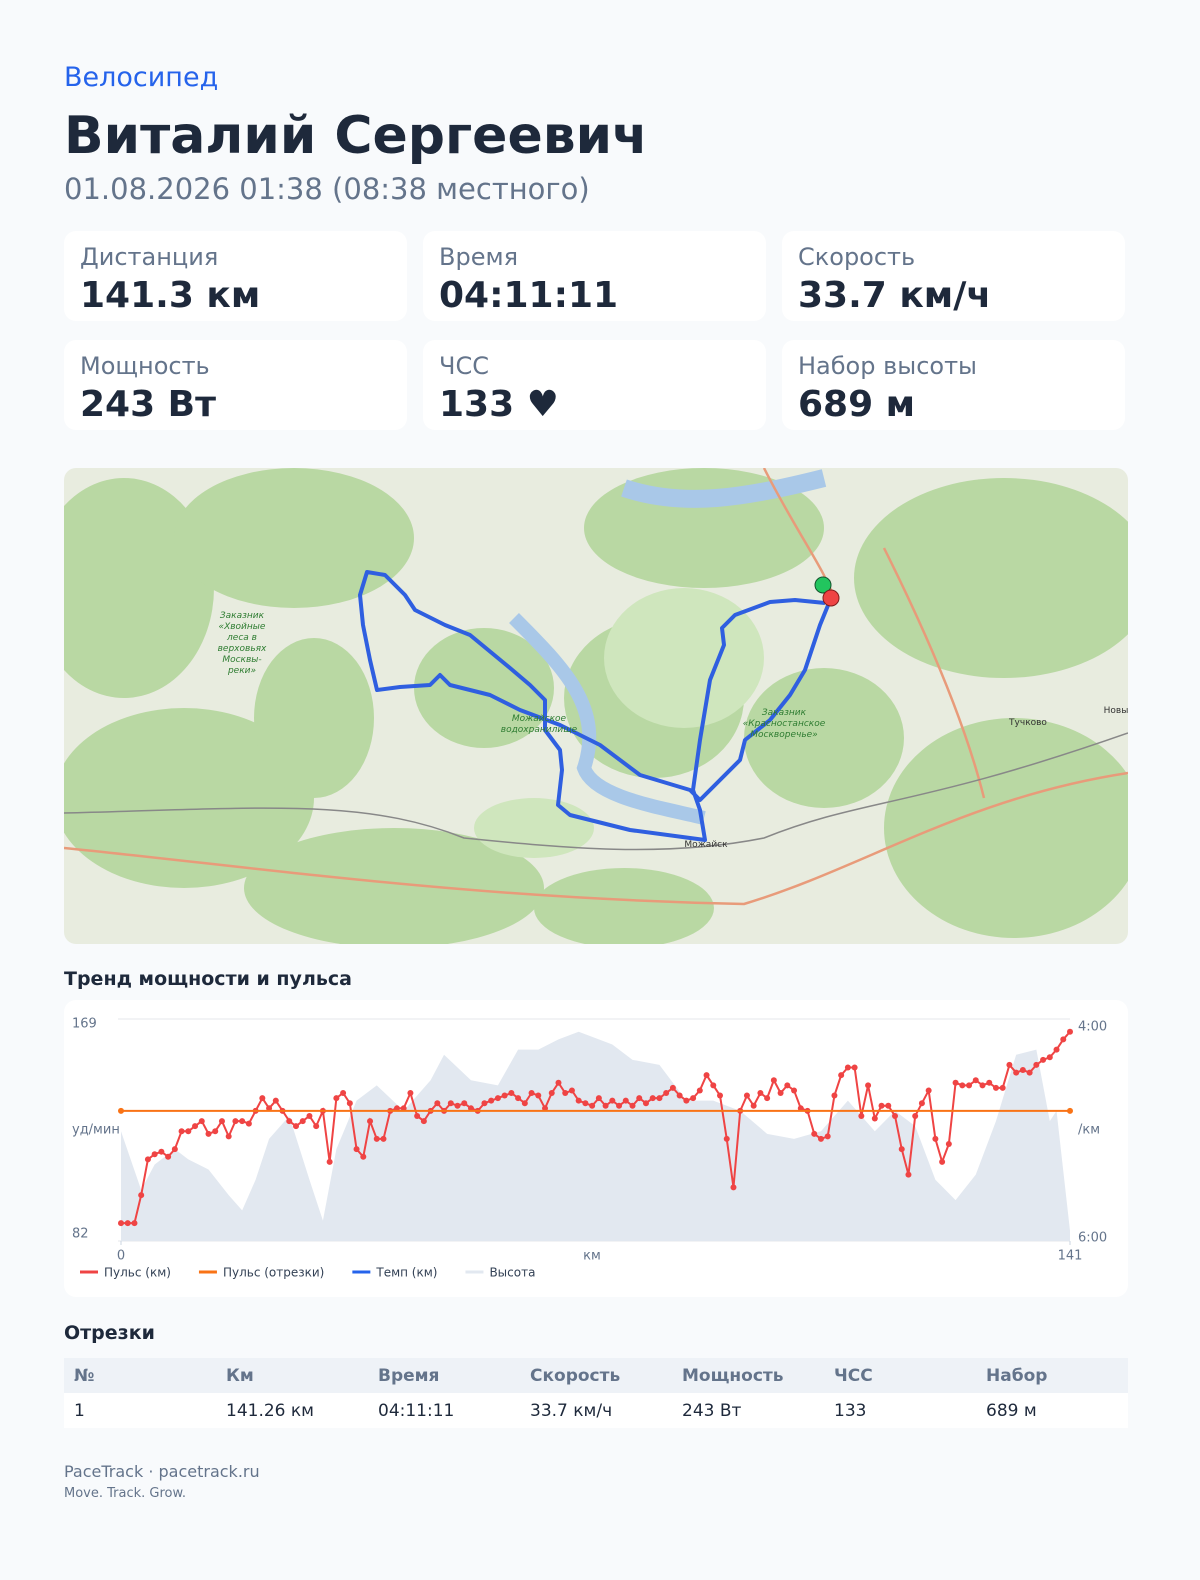 The image size is (1200, 1580). What do you see at coordinates (1027, 723) in the screenshot?
I see `town-label: Тучково` at bounding box center [1027, 723].